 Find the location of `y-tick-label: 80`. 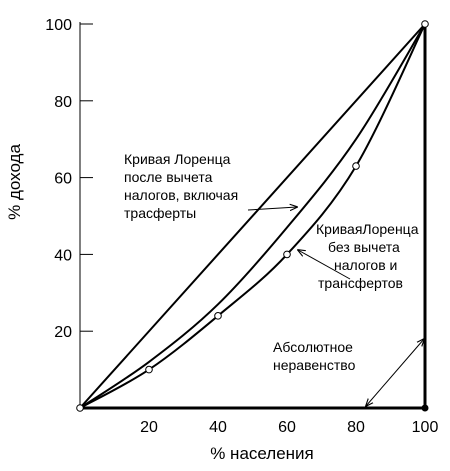

y-tick-label: 80 is located at coordinates (63, 102).